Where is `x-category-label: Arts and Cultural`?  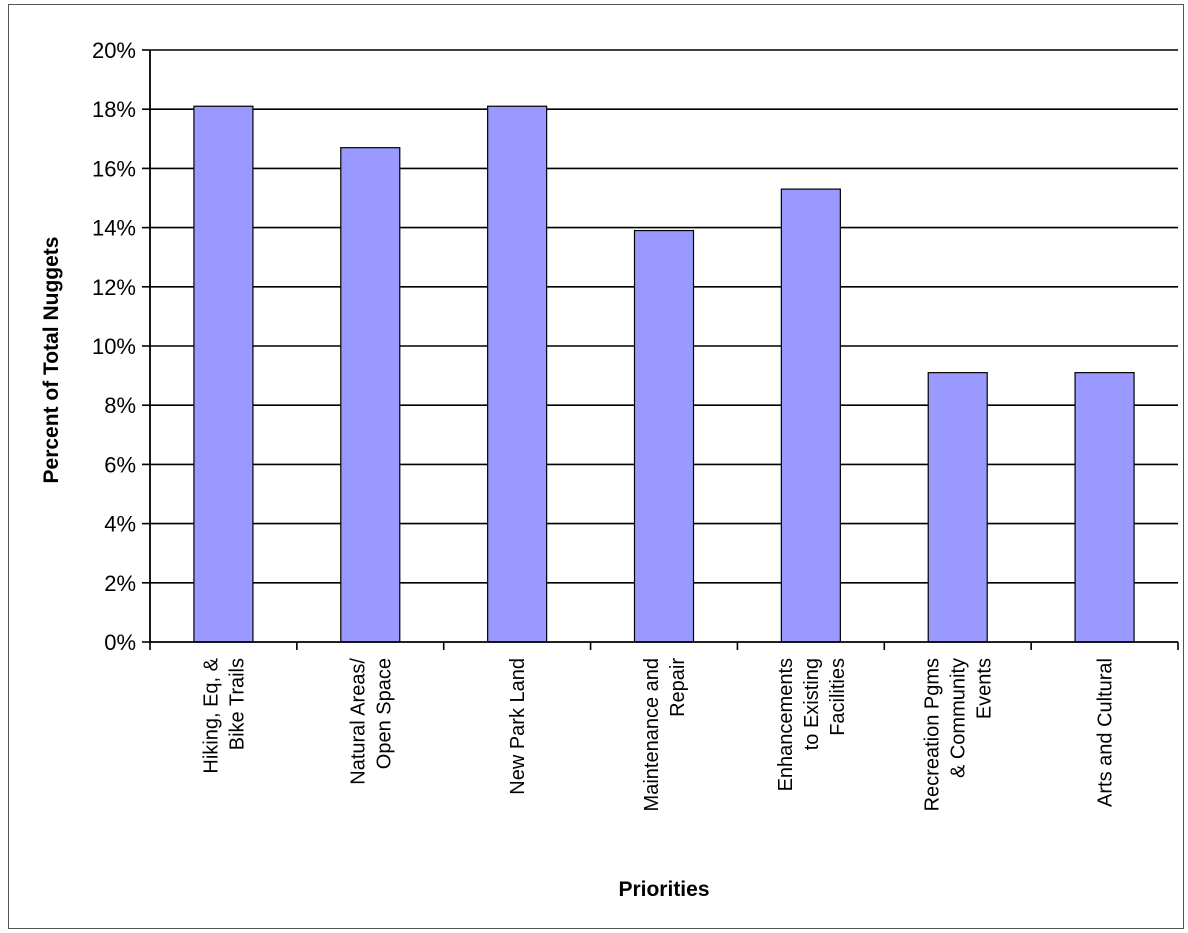 x-category-label: Arts and Cultural is located at coordinates (1106, 732).